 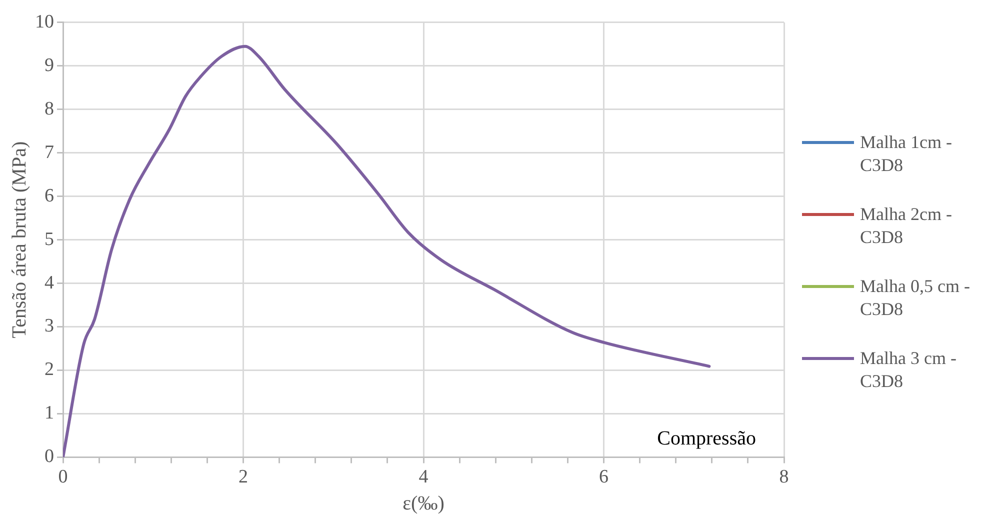 What do you see at coordinates (49, 326) in the screenshot?
I see `y-tick-label: 3` at bounding box center [49, 326].